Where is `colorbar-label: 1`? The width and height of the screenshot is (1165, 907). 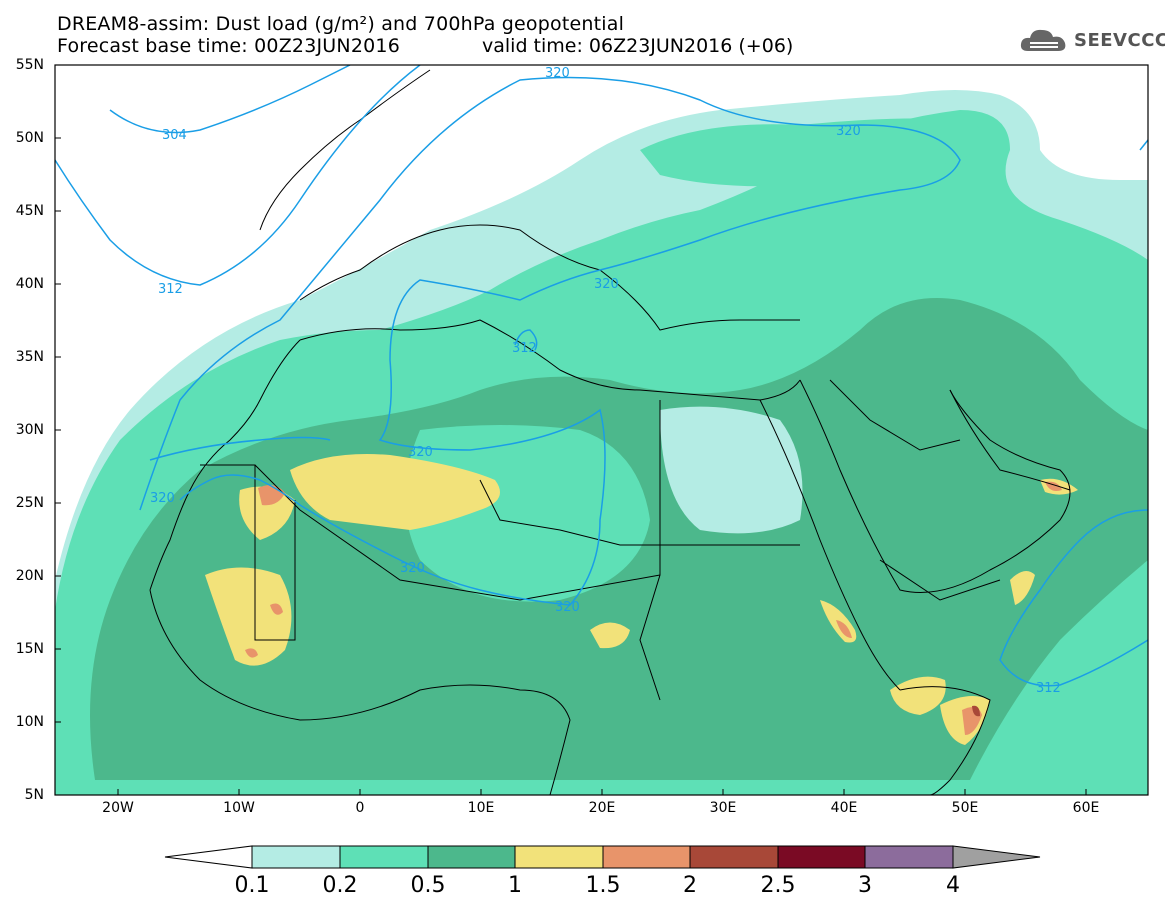 colorbar-label: 1 is located at coordinates (515, 885).